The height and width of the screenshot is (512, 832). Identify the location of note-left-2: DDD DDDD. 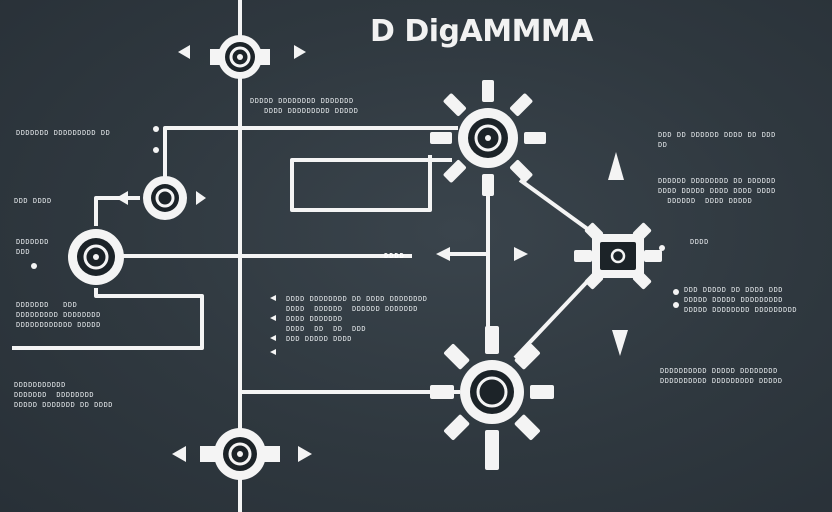
(33, 201).